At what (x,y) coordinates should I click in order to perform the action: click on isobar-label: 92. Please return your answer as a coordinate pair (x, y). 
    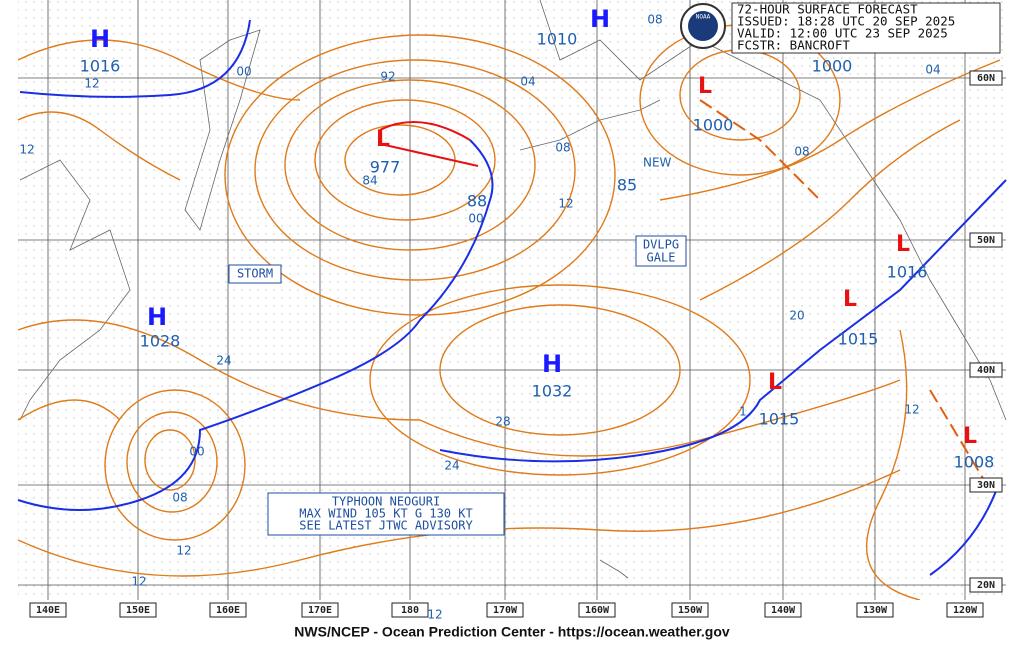
    Looking at the image, I should click on (387, 77).